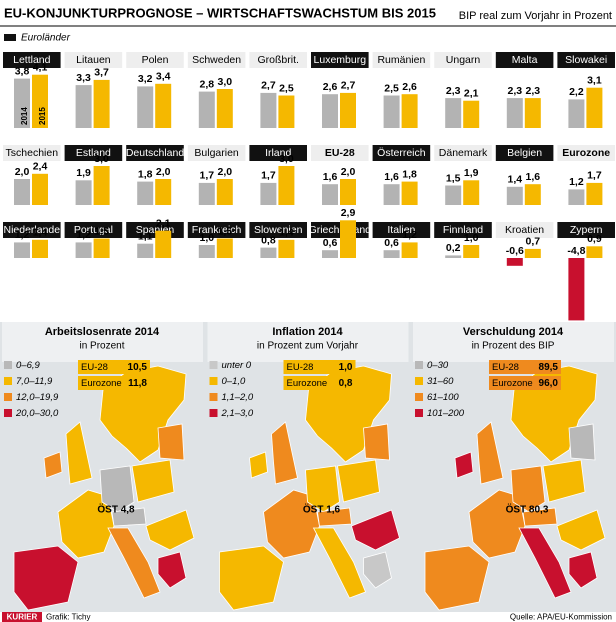 This screenshot has width=616, height=622. I want to click on source: Quelle: APA/EU-Kommission, so click(561, 617).